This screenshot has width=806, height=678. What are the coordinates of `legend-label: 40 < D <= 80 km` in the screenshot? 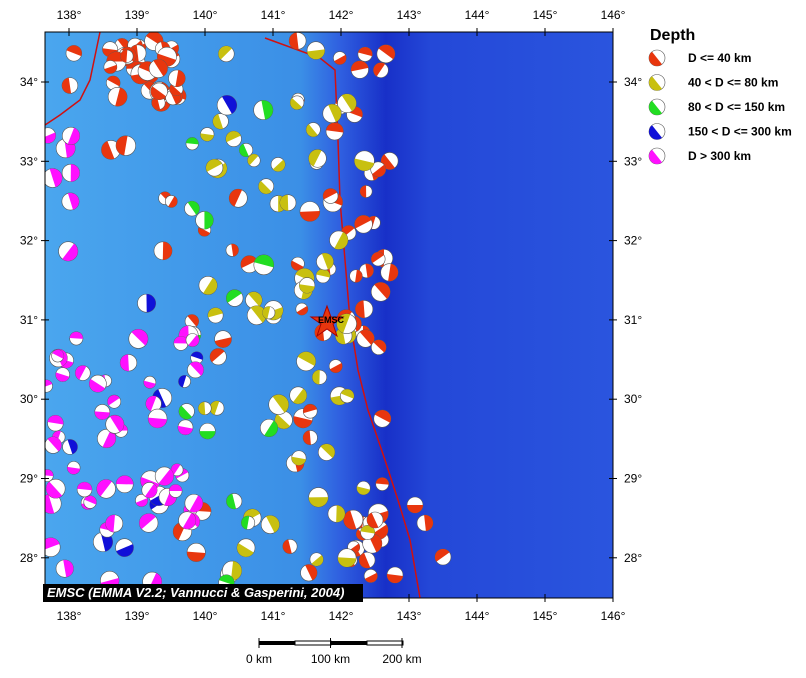 It's located at (733, 83).